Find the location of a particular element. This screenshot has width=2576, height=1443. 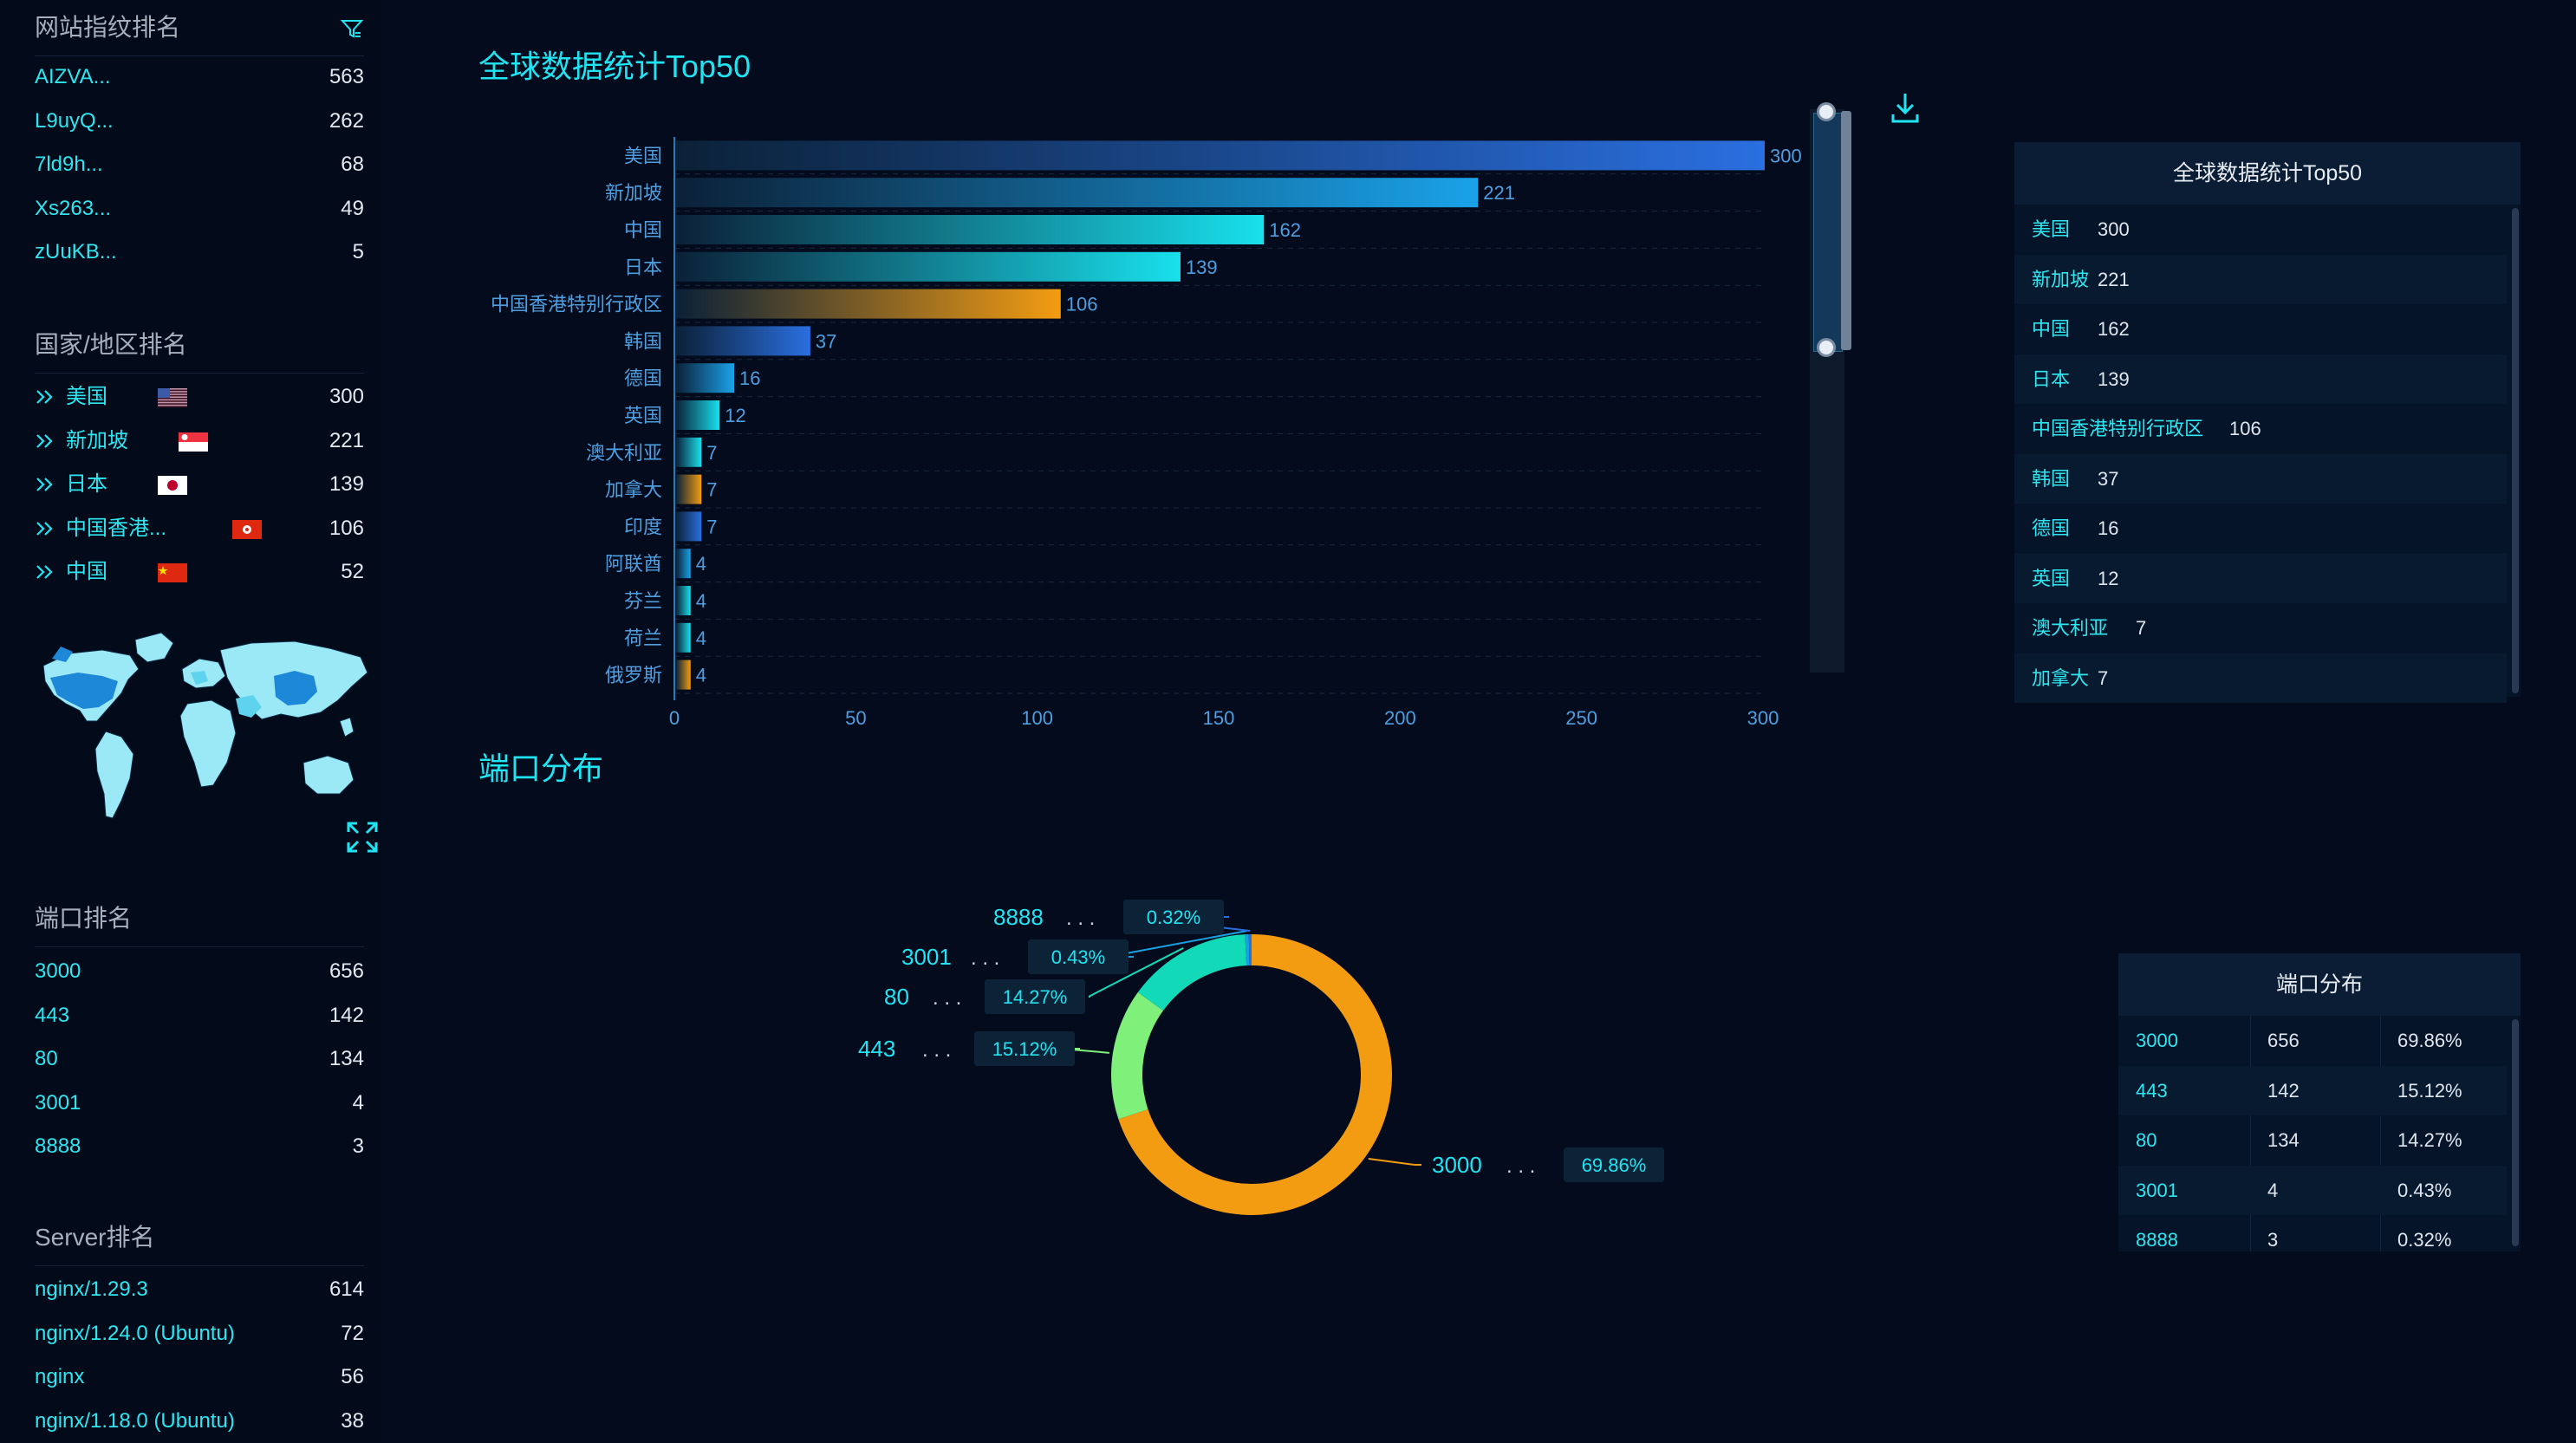

table-row: 443 142 15.12% is located at coordinates (2312, 1090).